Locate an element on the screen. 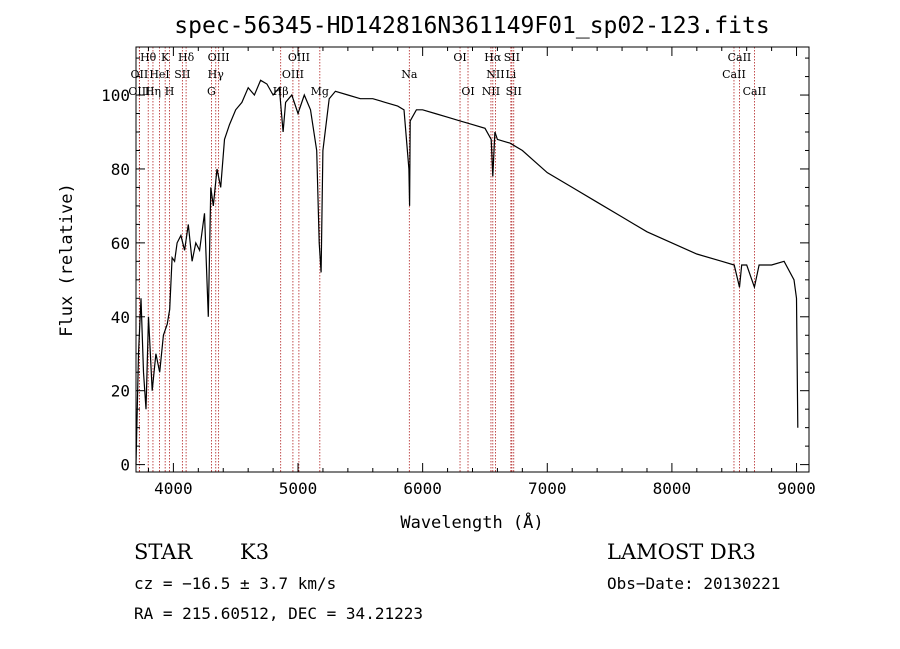  obs-date-text: Obs−Date: 20130221 is located at coordinates (693, 583).